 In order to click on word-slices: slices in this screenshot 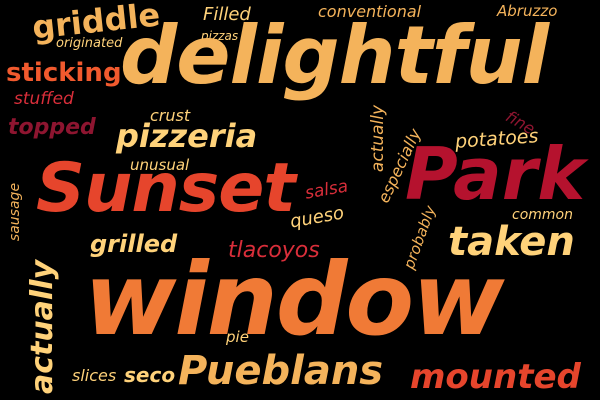, I will do `click(94, 375)`.